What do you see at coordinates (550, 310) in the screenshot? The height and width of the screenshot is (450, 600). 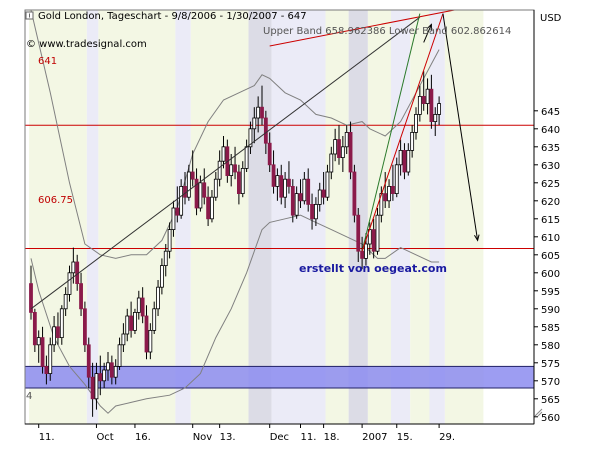 I see `y-tick-label: 590` at bounding box center [550, 310].